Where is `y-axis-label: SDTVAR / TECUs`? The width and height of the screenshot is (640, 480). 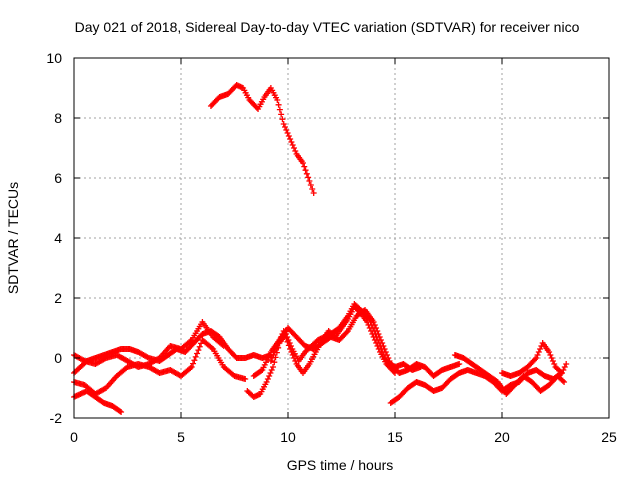 y-axis-label: SDTVAR / TECUs is located at coordinates (13, 238).